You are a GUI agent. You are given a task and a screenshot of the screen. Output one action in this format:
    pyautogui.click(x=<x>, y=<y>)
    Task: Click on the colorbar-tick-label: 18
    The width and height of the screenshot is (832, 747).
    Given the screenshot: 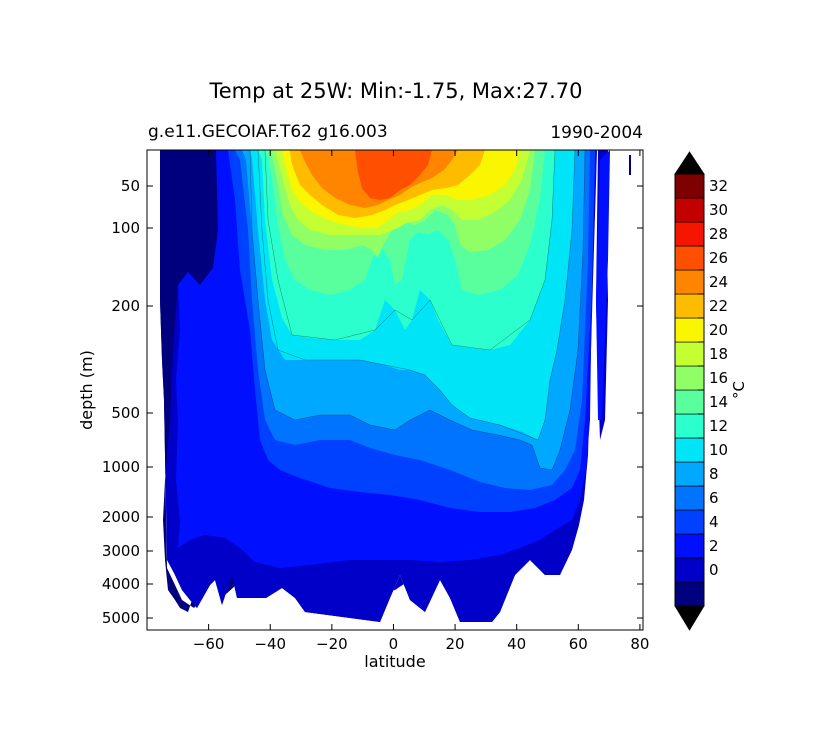 What is the action you would take?
    pyautogui.click(x=718, y=354)
    